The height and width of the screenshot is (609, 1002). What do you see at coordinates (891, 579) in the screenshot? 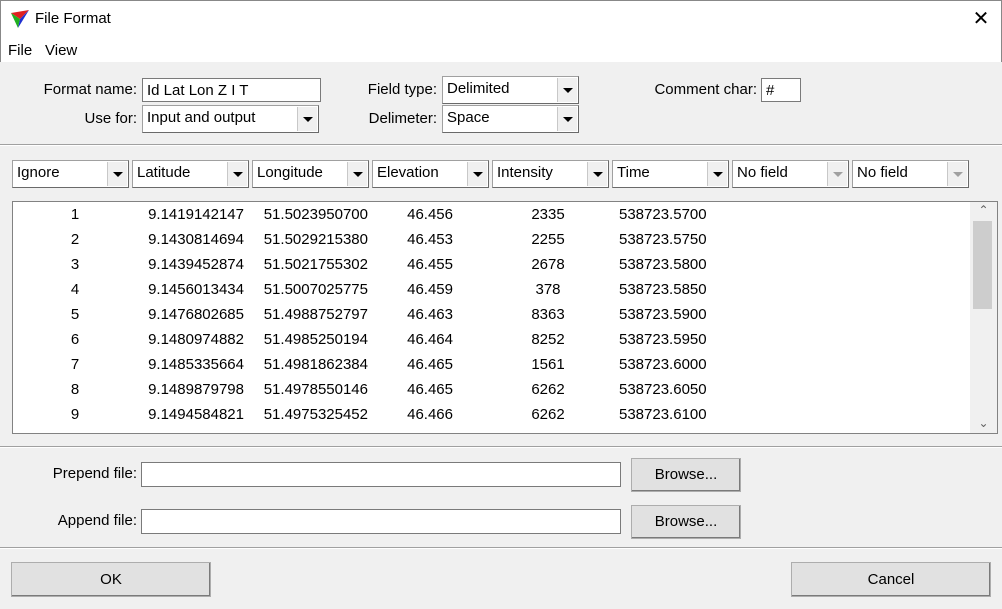
I see `cancel-button: Cancel` at bounding box center [891, 579].